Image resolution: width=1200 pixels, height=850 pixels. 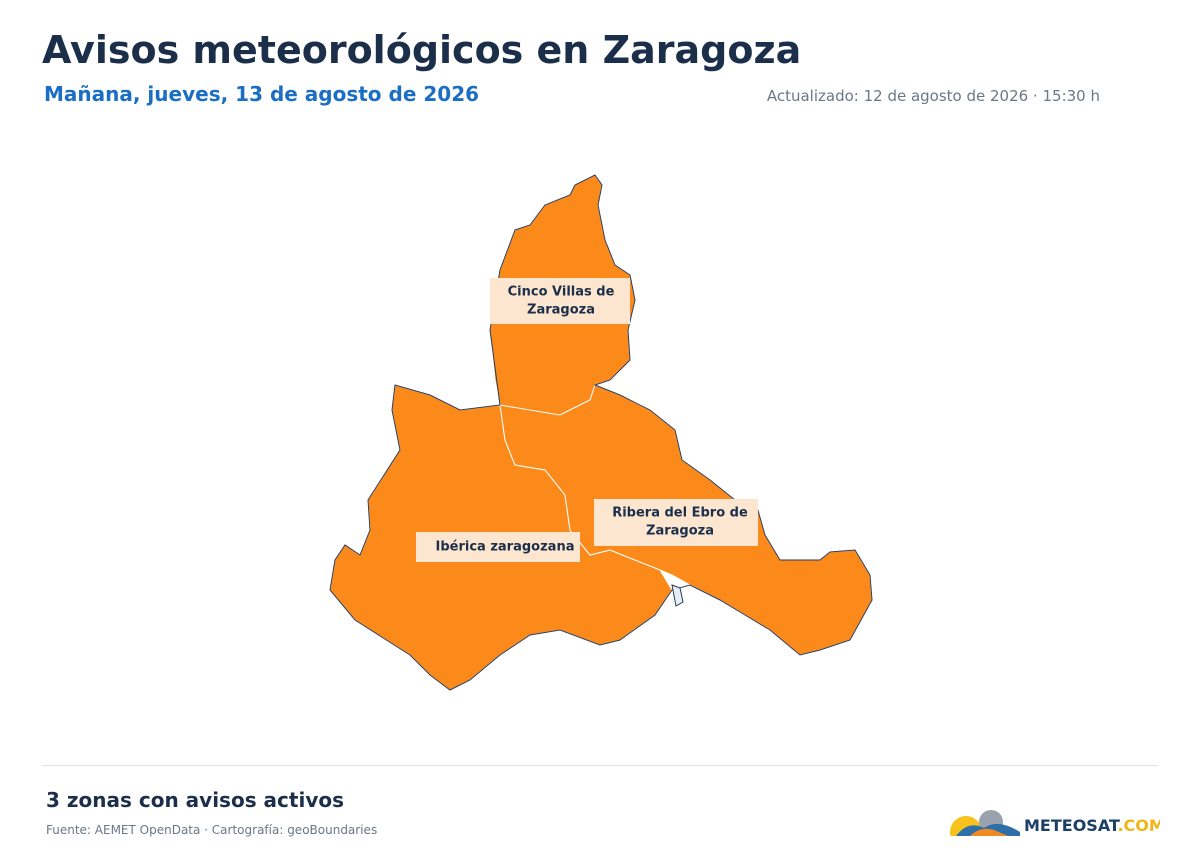 What do you see at coordinates (422, 50) in the screenshot?
I see `title: Avisos meteorológicos en Zaragoza` at bounding box center [422, 50].